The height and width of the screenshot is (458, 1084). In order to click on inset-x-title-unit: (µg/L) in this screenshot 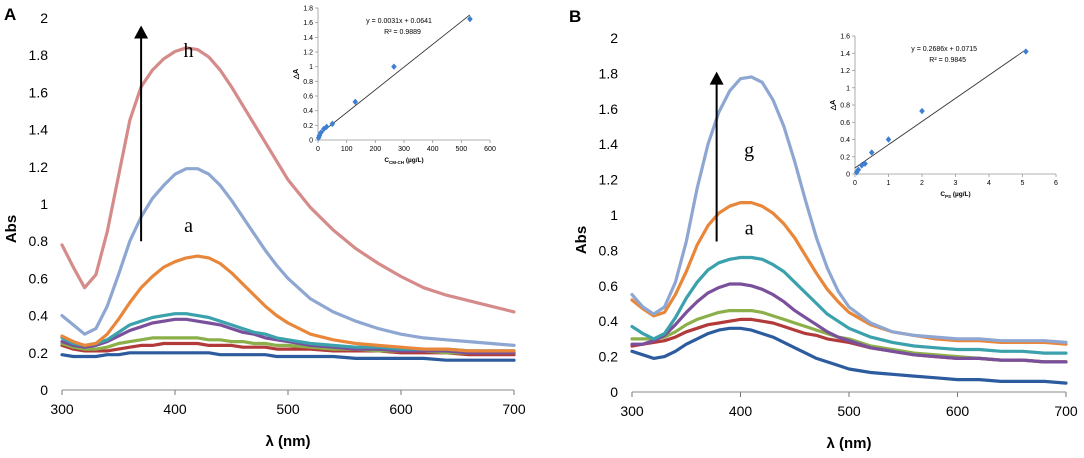, I will do `click(414, 160)`.